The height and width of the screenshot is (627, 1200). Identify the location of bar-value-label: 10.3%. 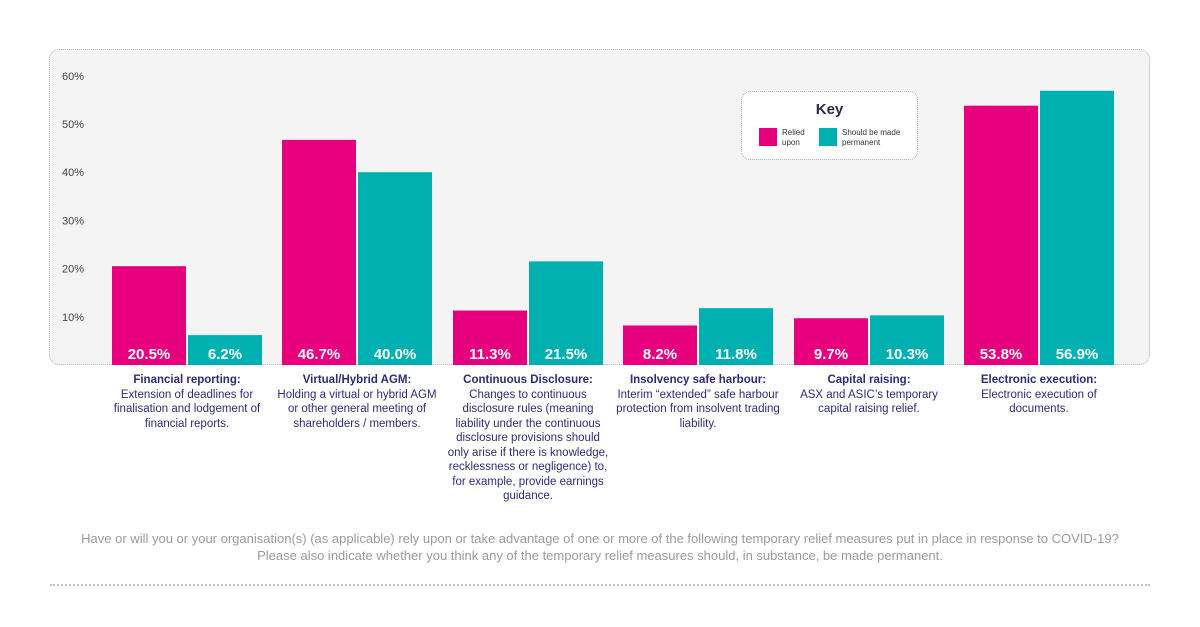
(907, 354).